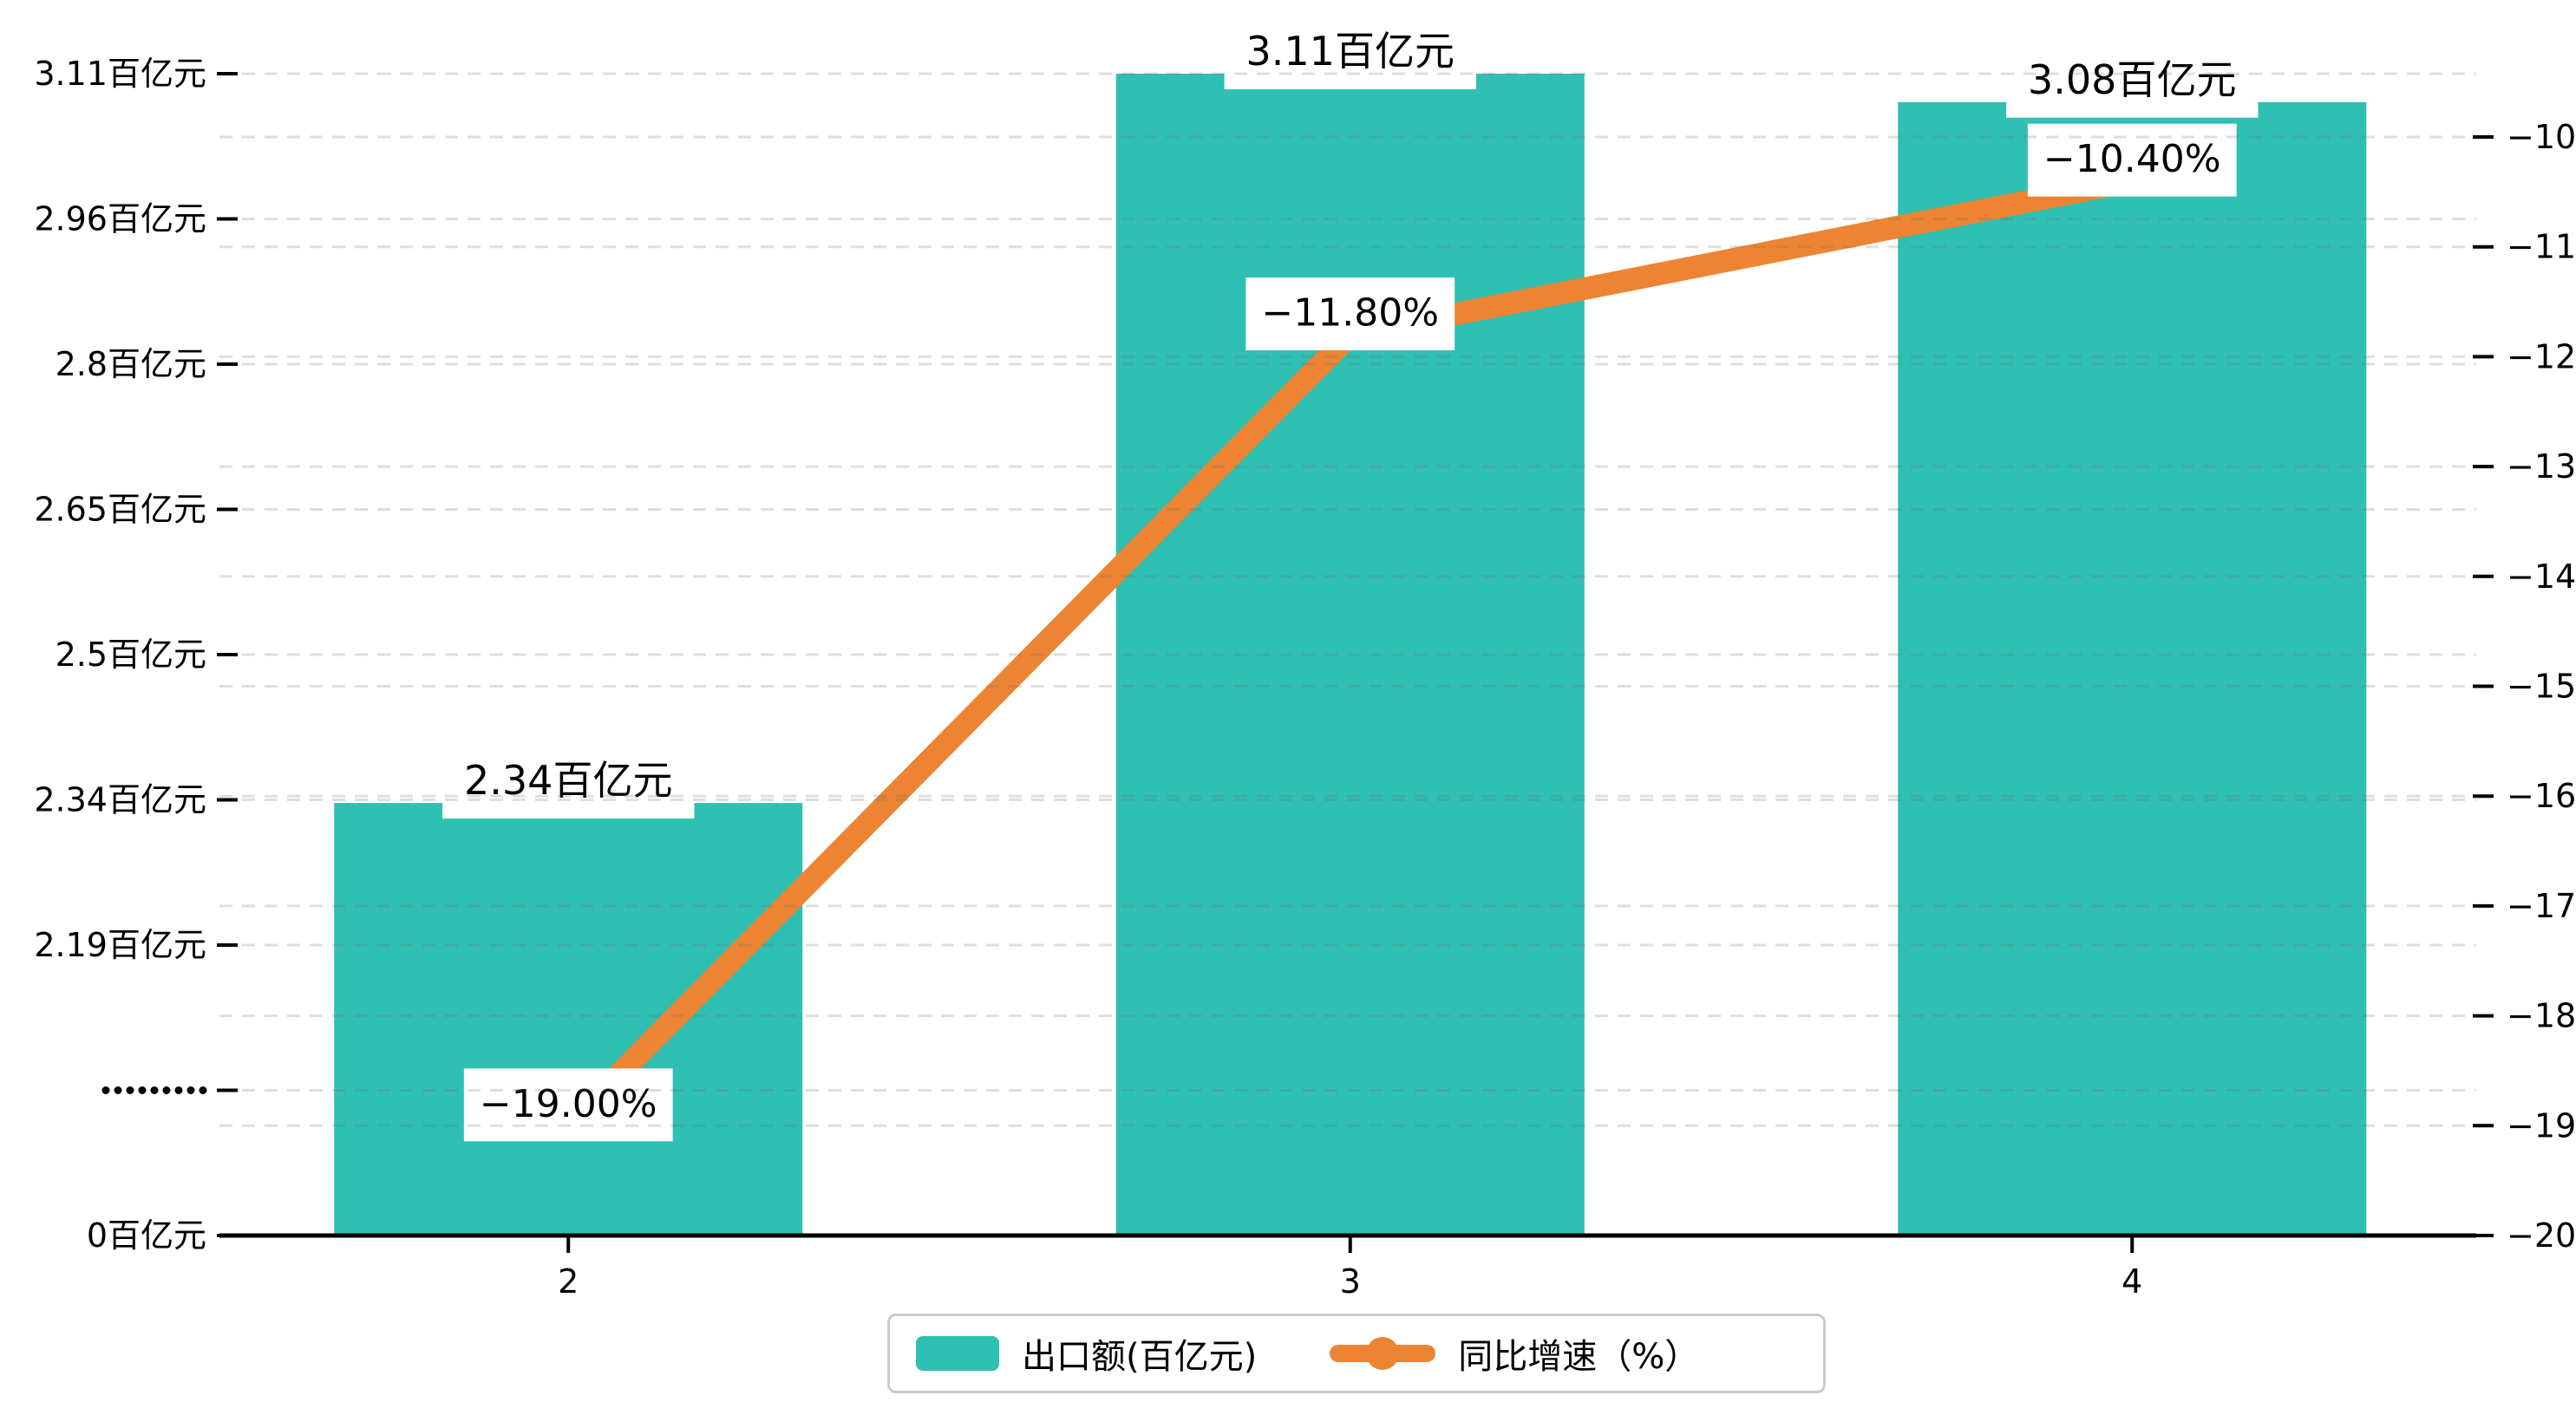  I want to click on point-label: −11.80%, so click(1350, 313).